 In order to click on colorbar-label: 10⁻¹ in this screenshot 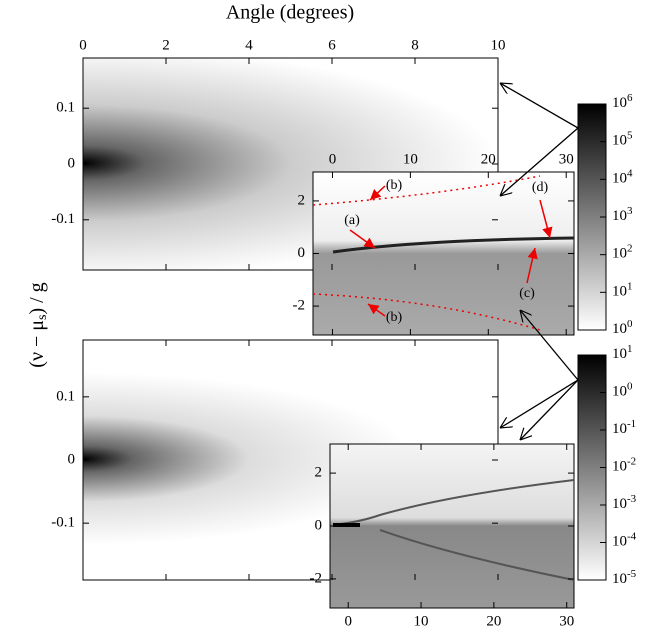, I will do `click(624, 428)`.